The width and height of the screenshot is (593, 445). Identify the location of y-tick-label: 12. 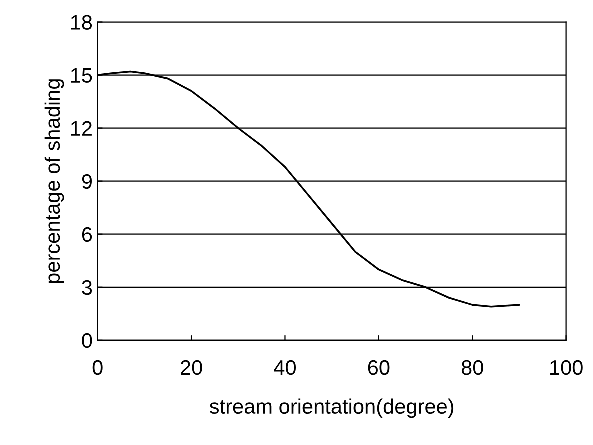
(81, 128).